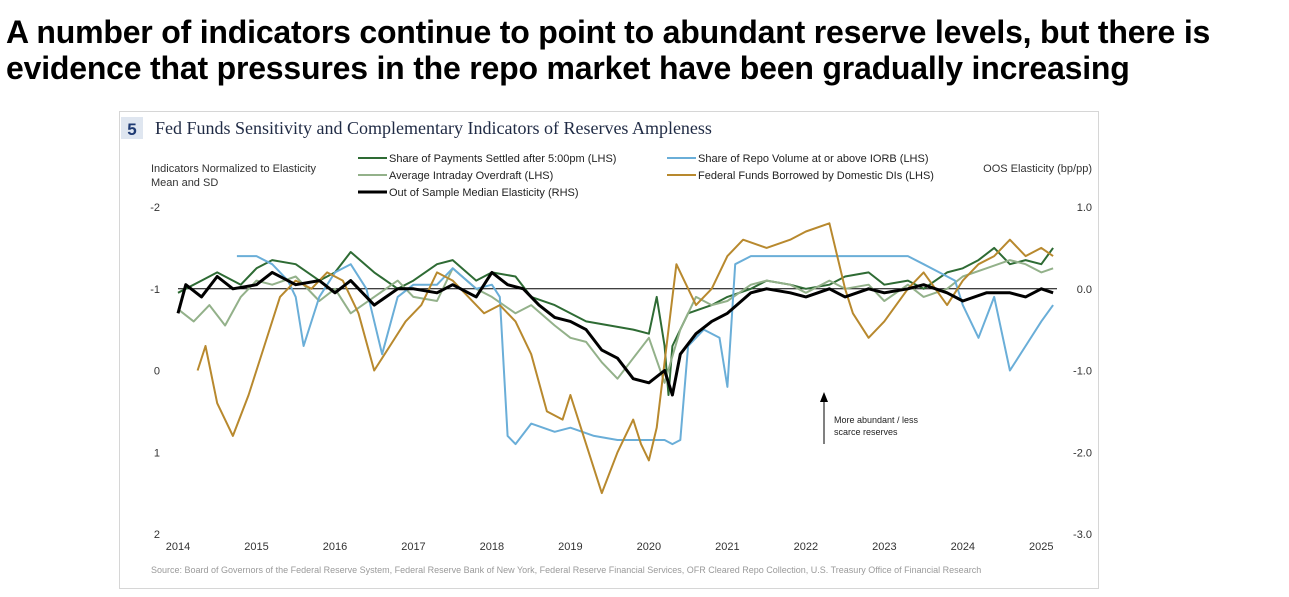  I want to click on x-tick-label: 2018, so click(492, 547).